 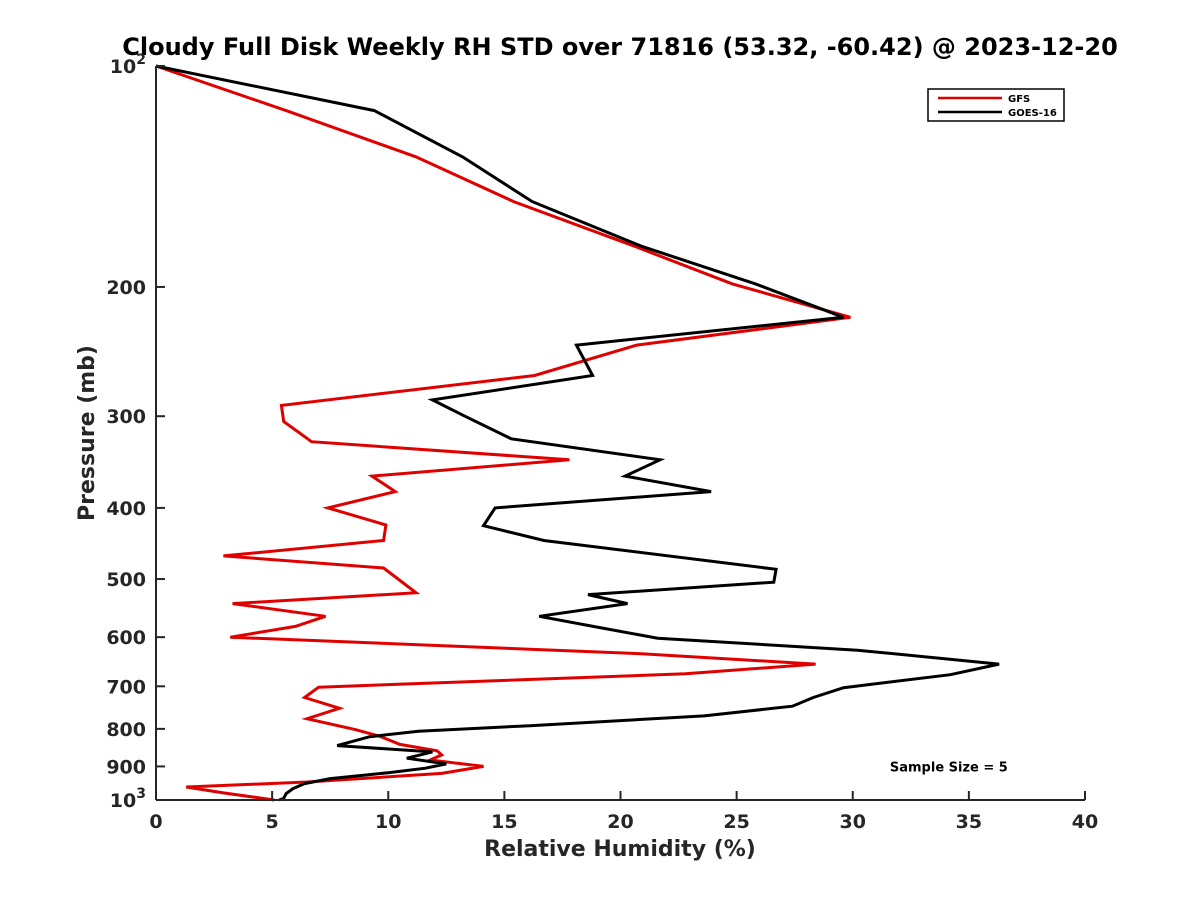 I want to click on y-tick-label: 900, so click(x=126, y=767).